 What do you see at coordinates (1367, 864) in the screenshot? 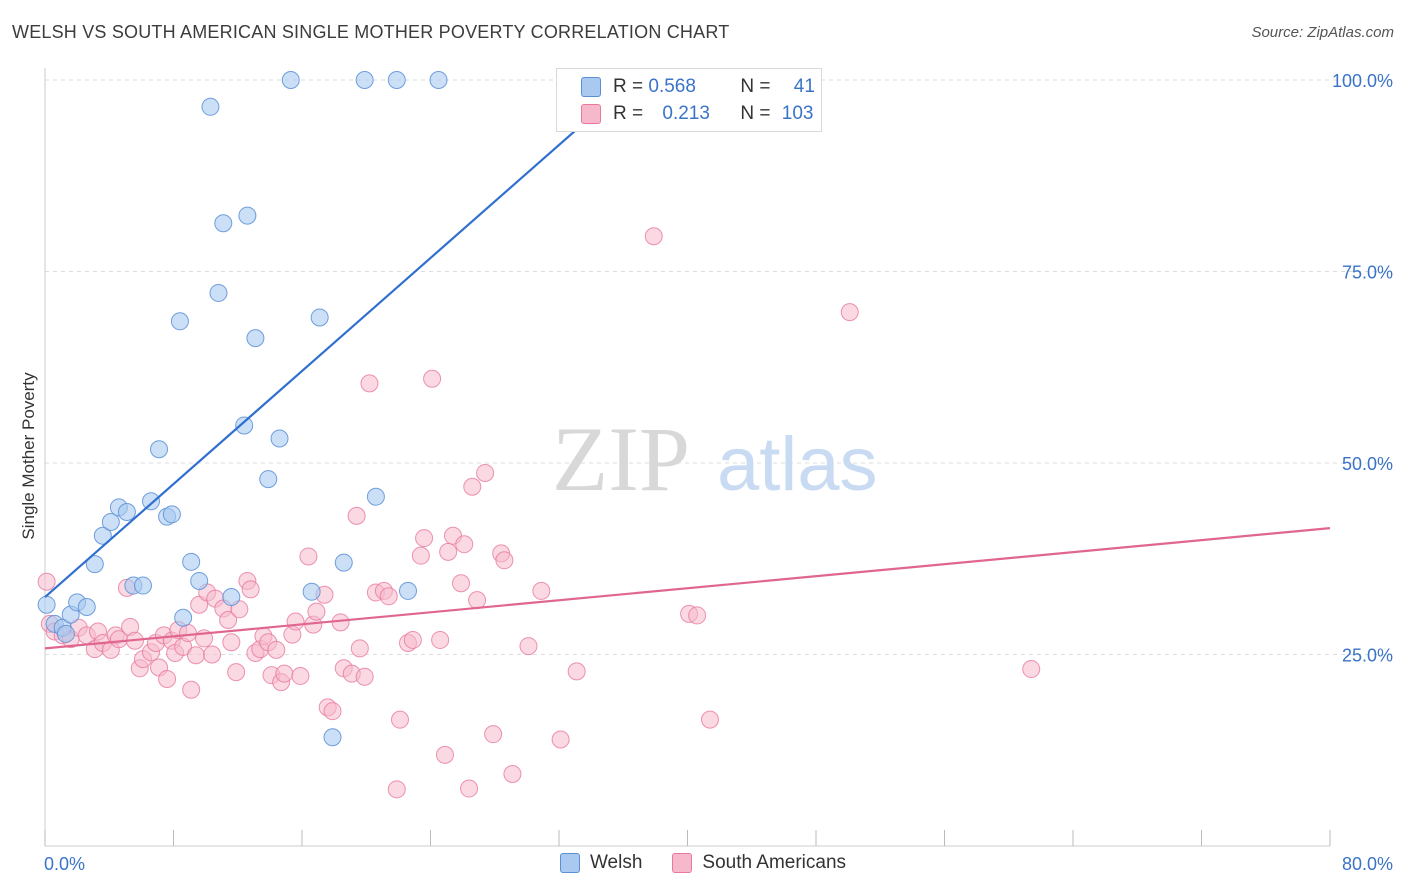
I see `x-tick-label: 80.0%` at bounding box center [1367, 864].